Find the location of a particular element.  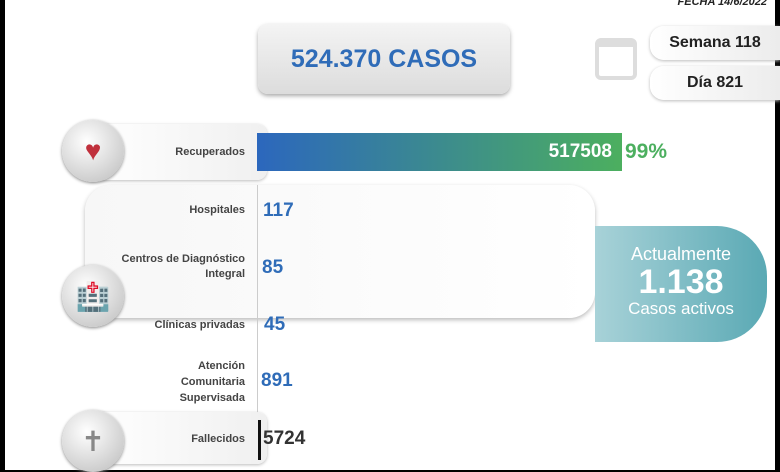

hospital-icon: 🏥 is located at coordinates (93, 296).